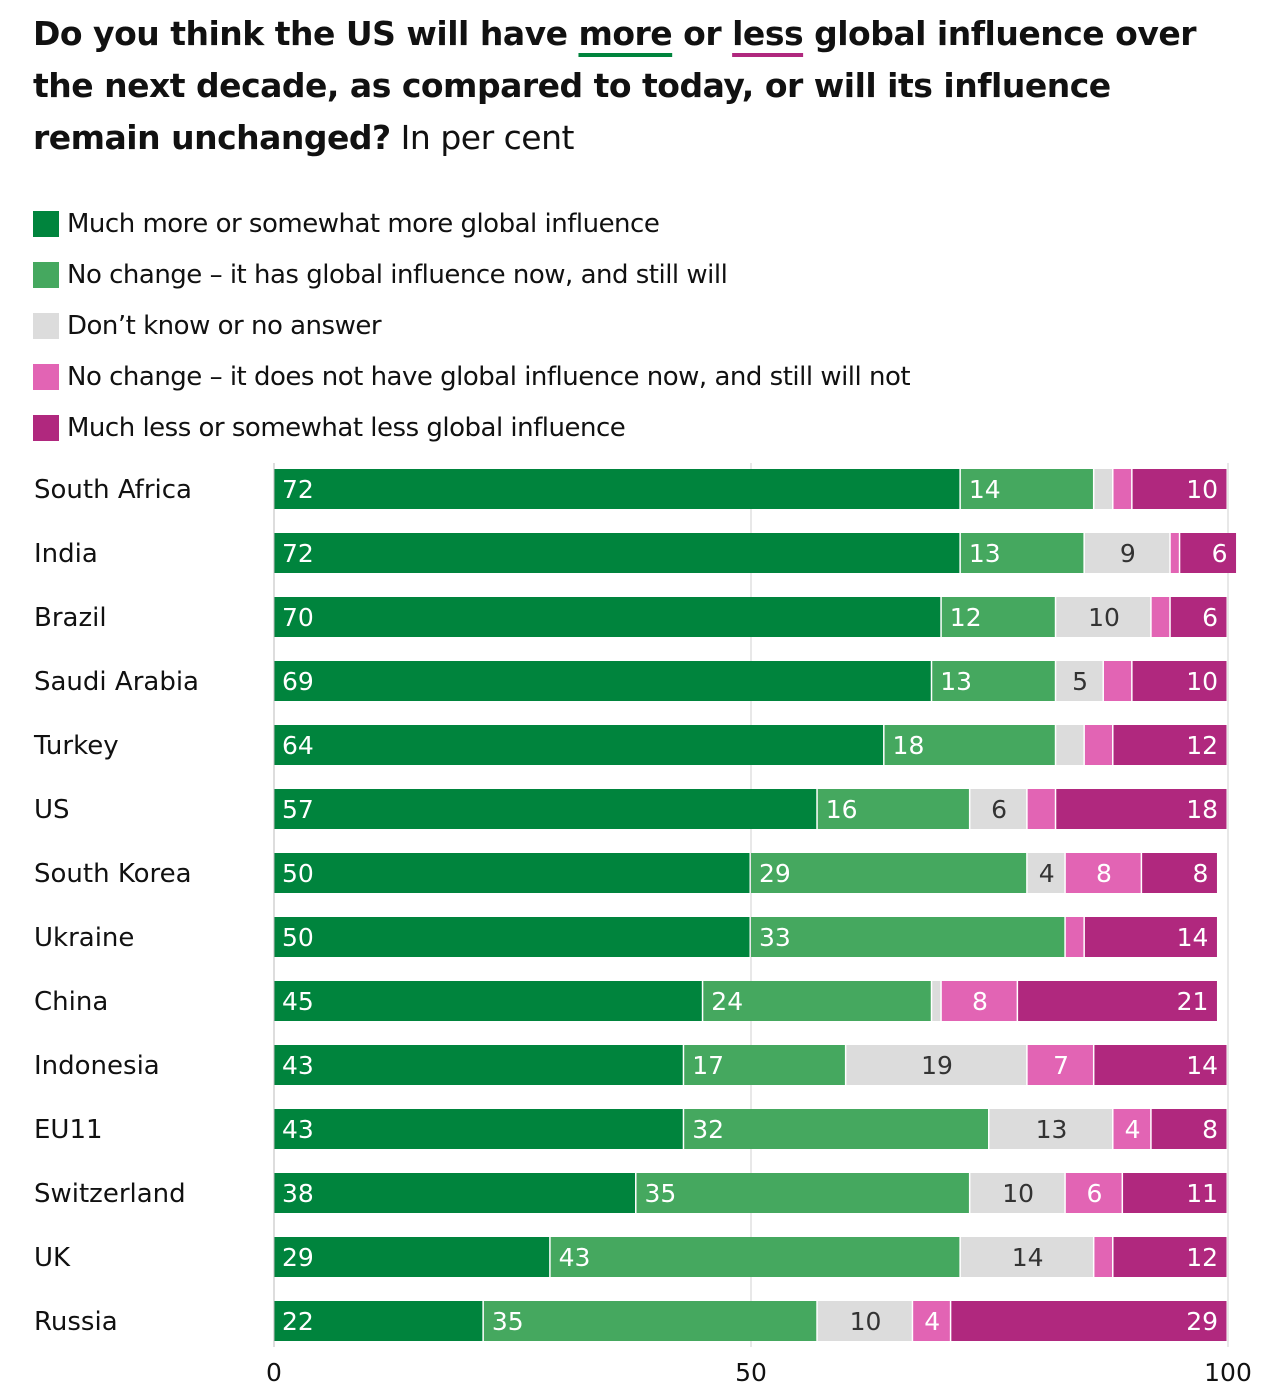 The width and height of the screenshot is (1268, 1396). What do you see at coordinates (52, 810) in the screenshot?
I see `category-label: US` at bounding box center [52, 810].